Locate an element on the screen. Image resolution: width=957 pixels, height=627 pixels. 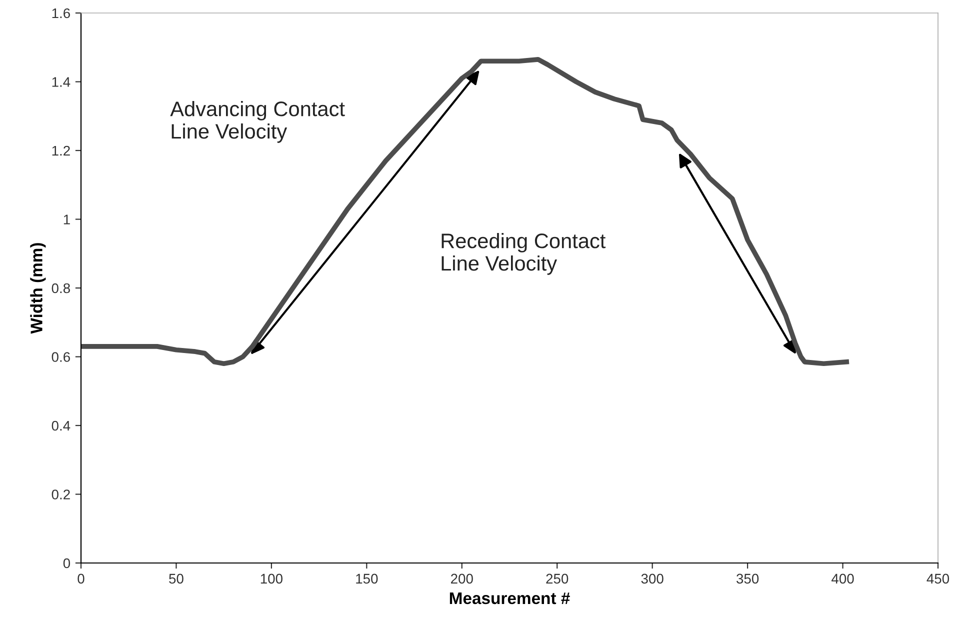
y-axis-title: Width (mm) is located at coordinates (38, 288).